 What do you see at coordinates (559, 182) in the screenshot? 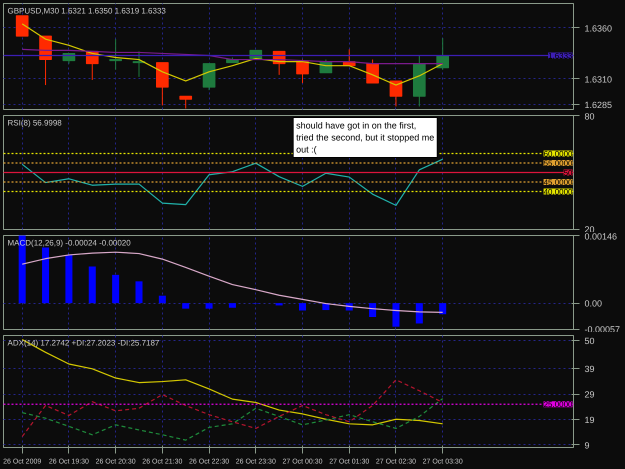
I see `ref-line-label: 45.0000` at bounding box center [559, 182].